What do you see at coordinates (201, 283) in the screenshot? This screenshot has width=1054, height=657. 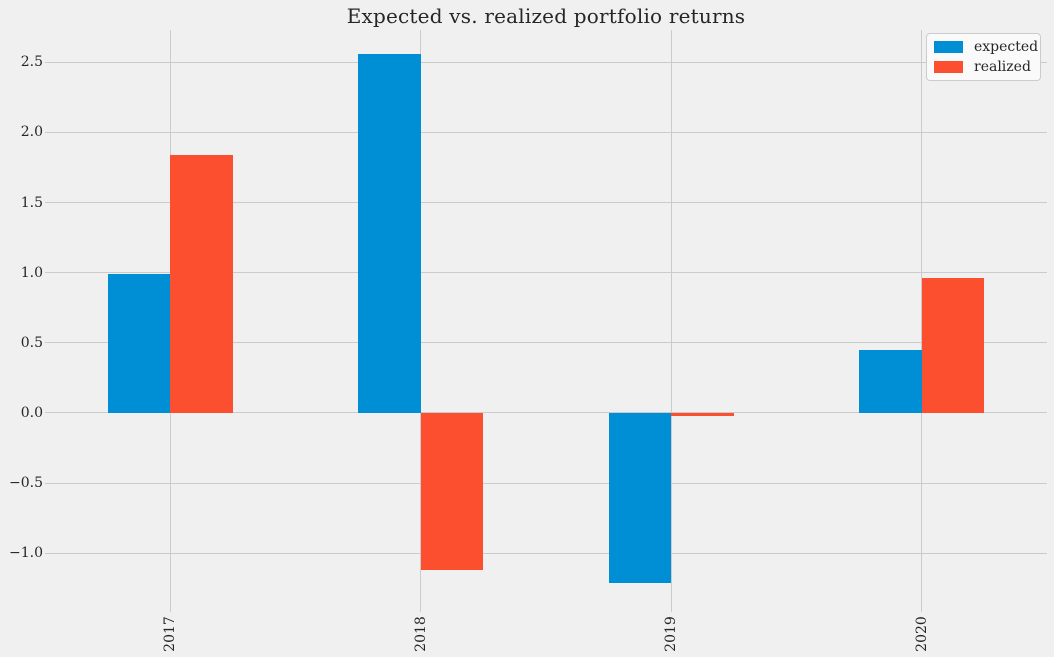 I see `bar-realized-2017` at bounding box center [201, 283].